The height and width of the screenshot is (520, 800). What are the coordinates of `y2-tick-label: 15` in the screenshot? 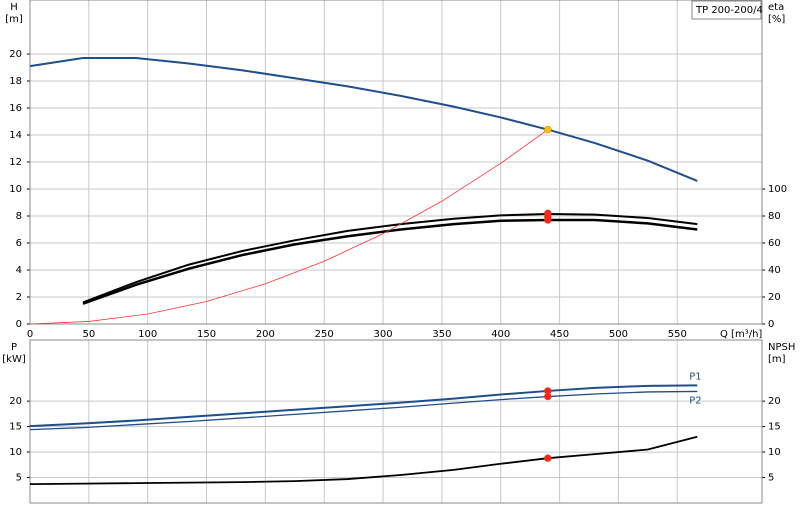 It's located at (774, 427).